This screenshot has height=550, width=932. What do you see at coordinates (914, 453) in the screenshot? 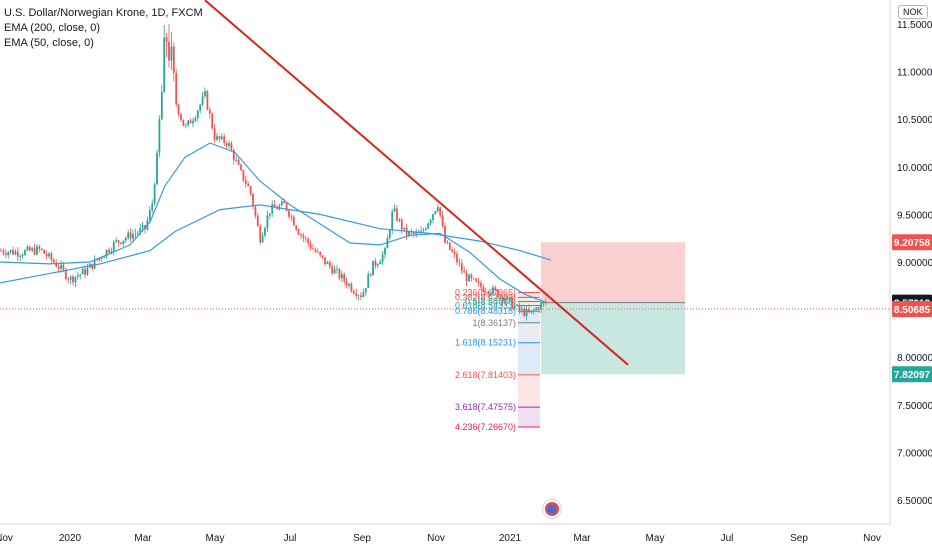
I see `y-tick-label: 7.00000` at bounding box center [914, 453].